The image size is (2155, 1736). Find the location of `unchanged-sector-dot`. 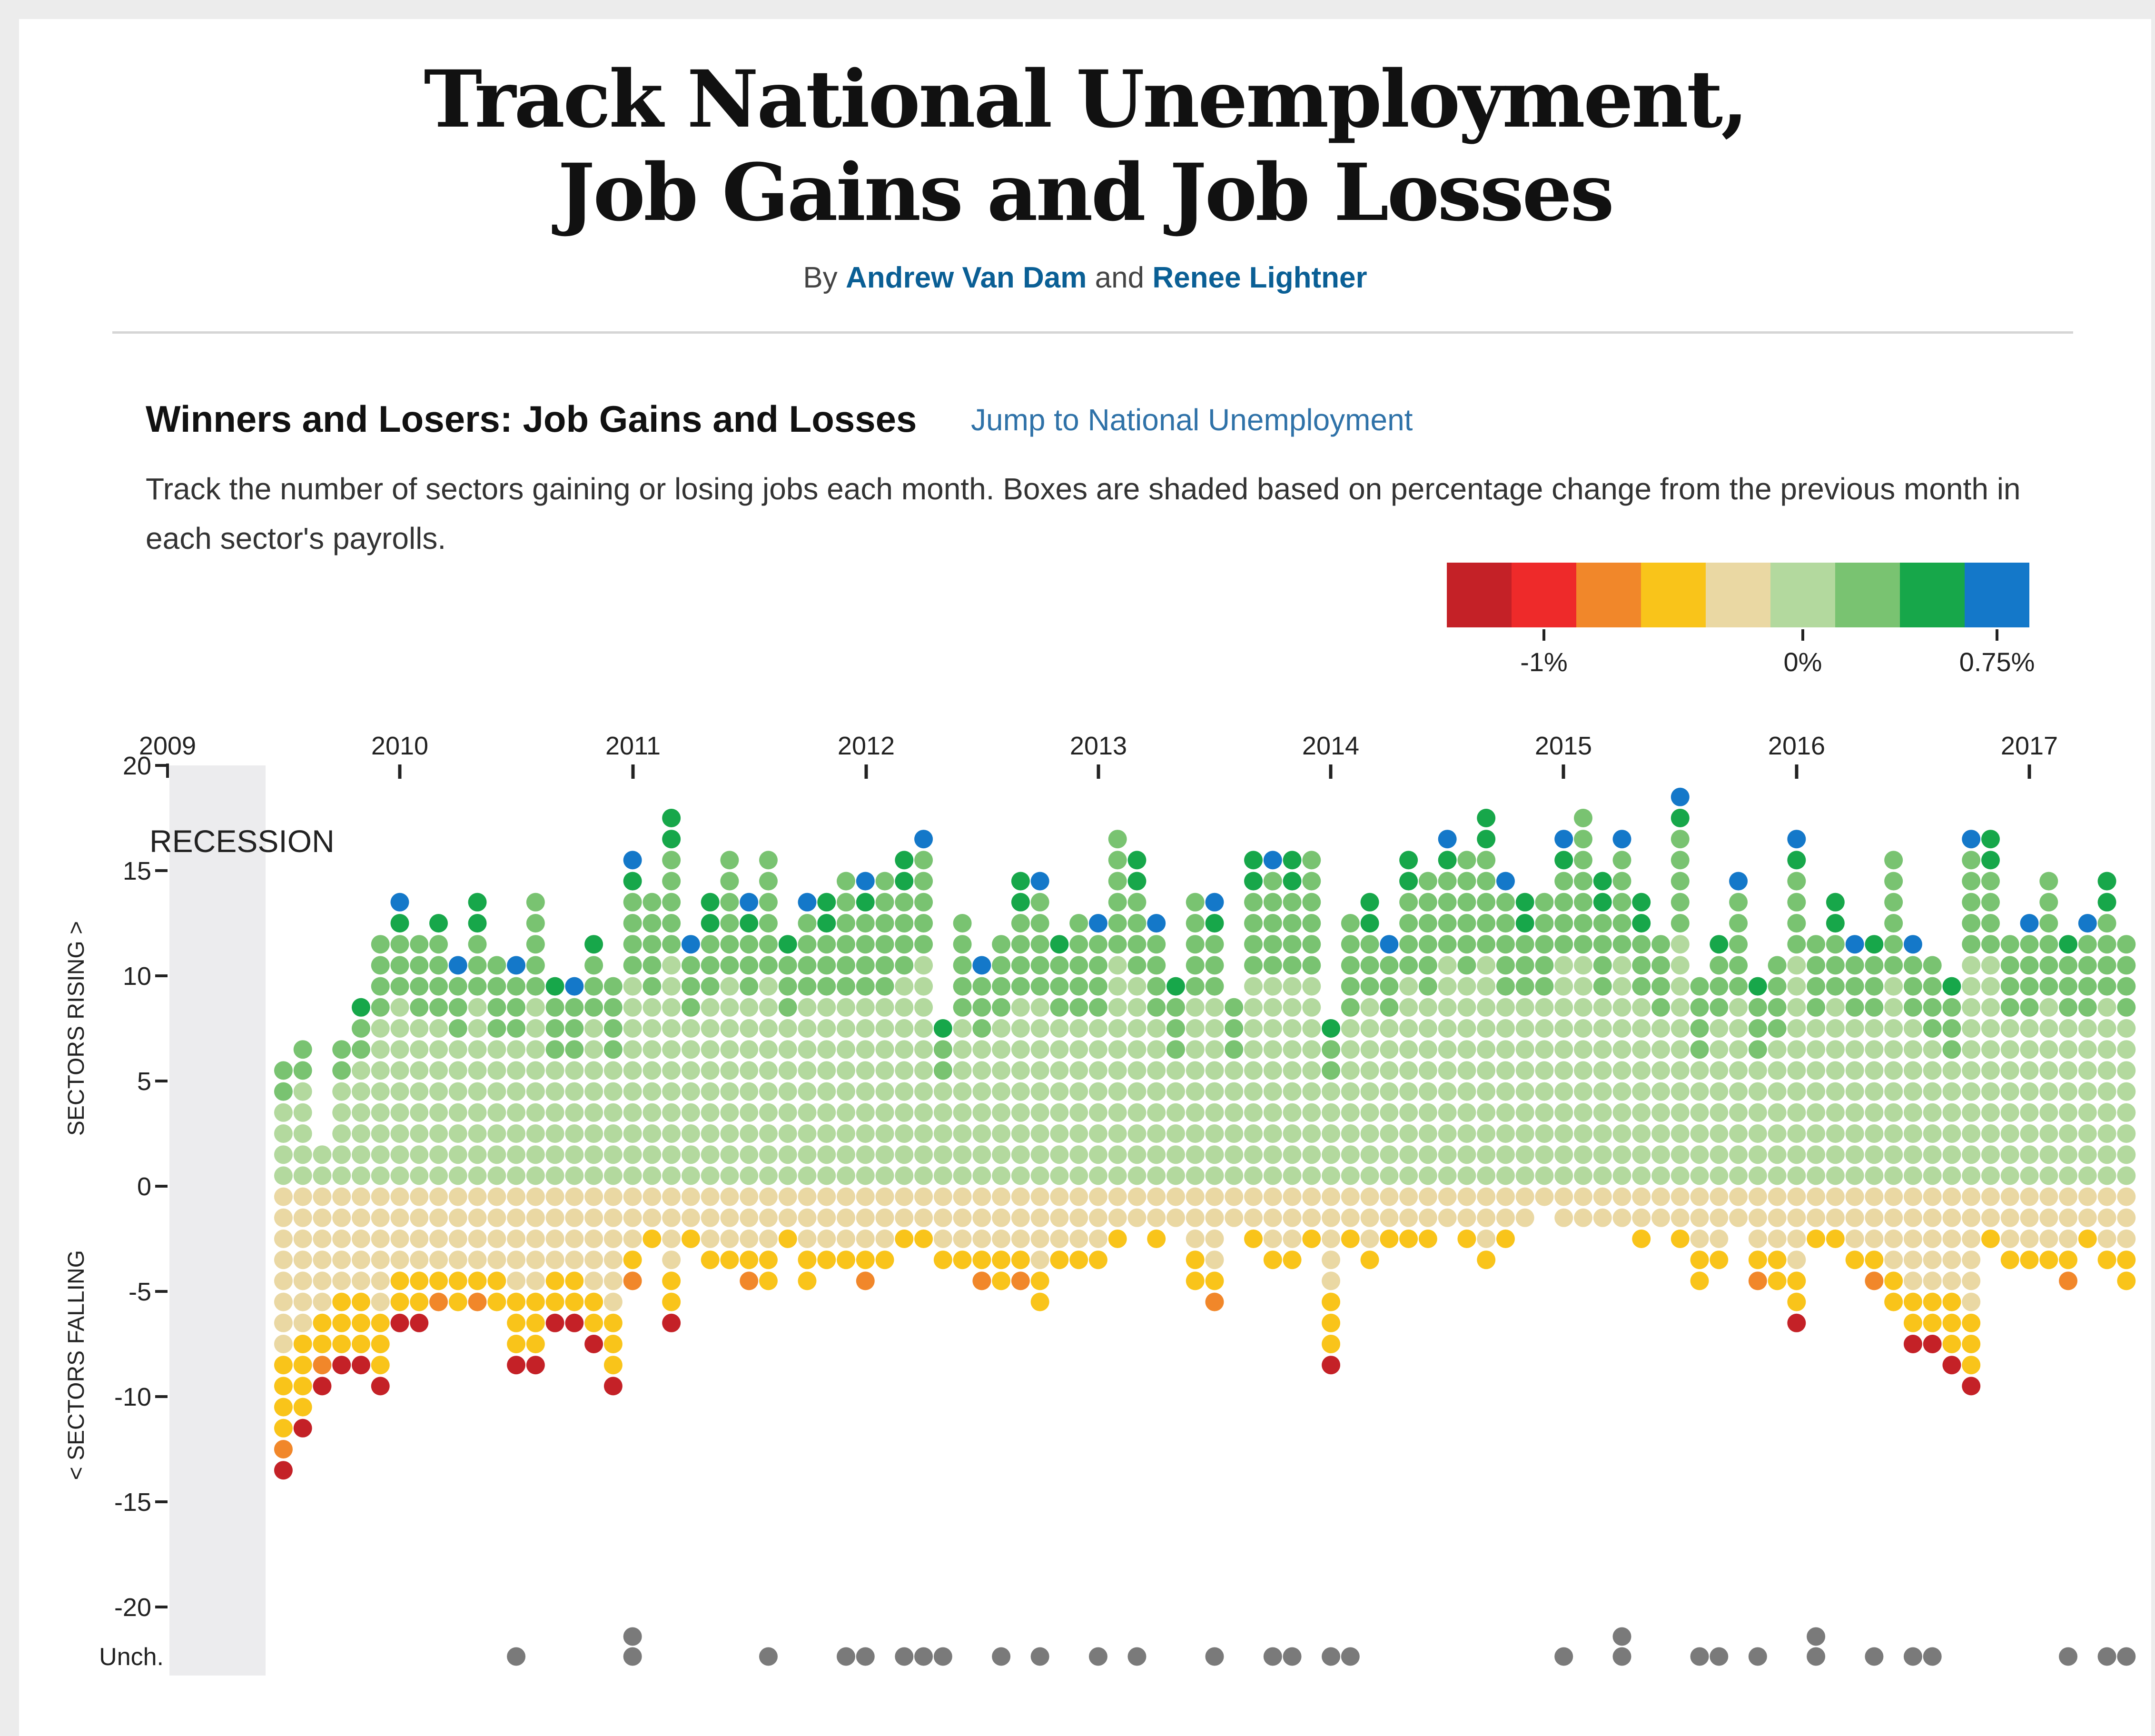

unchanged-sector-dot is located at coordinates (846, 1656).